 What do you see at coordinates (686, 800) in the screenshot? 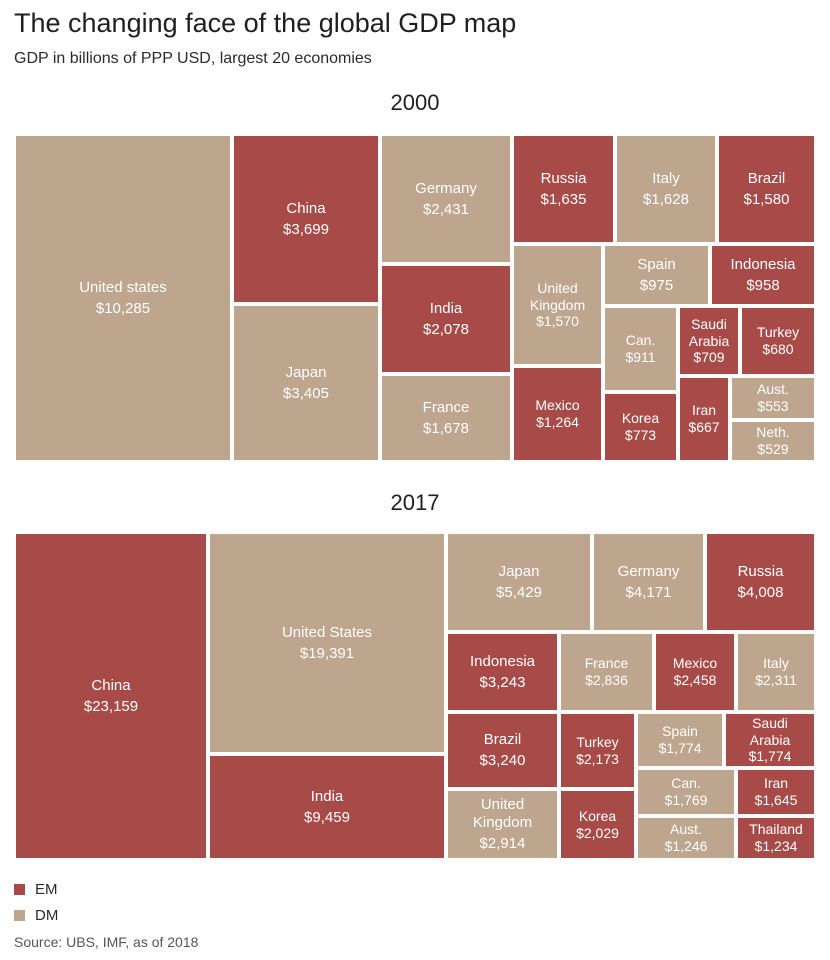
I see `tile-value-label: $1,769` at bounding box center [686, 800].